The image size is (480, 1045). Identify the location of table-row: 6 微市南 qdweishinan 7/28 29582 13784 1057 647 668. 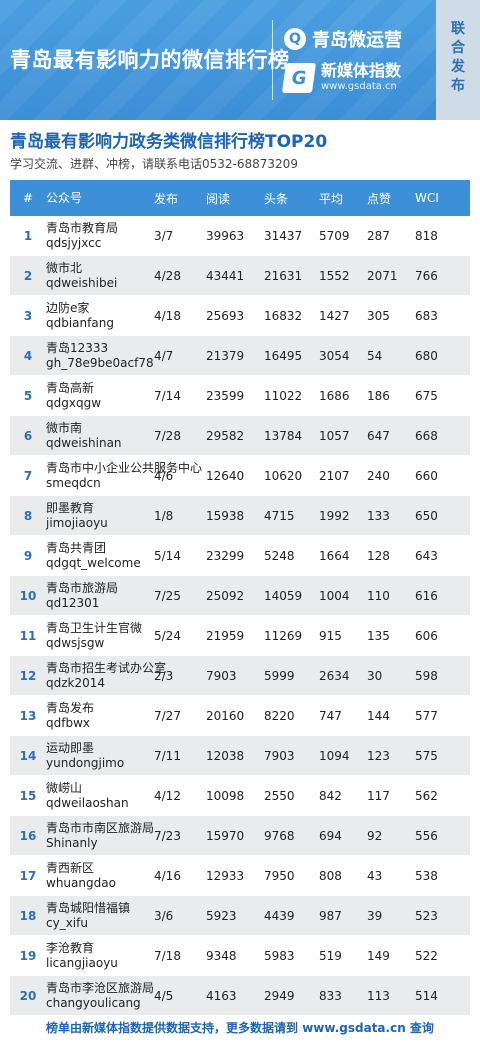
(240, 436).